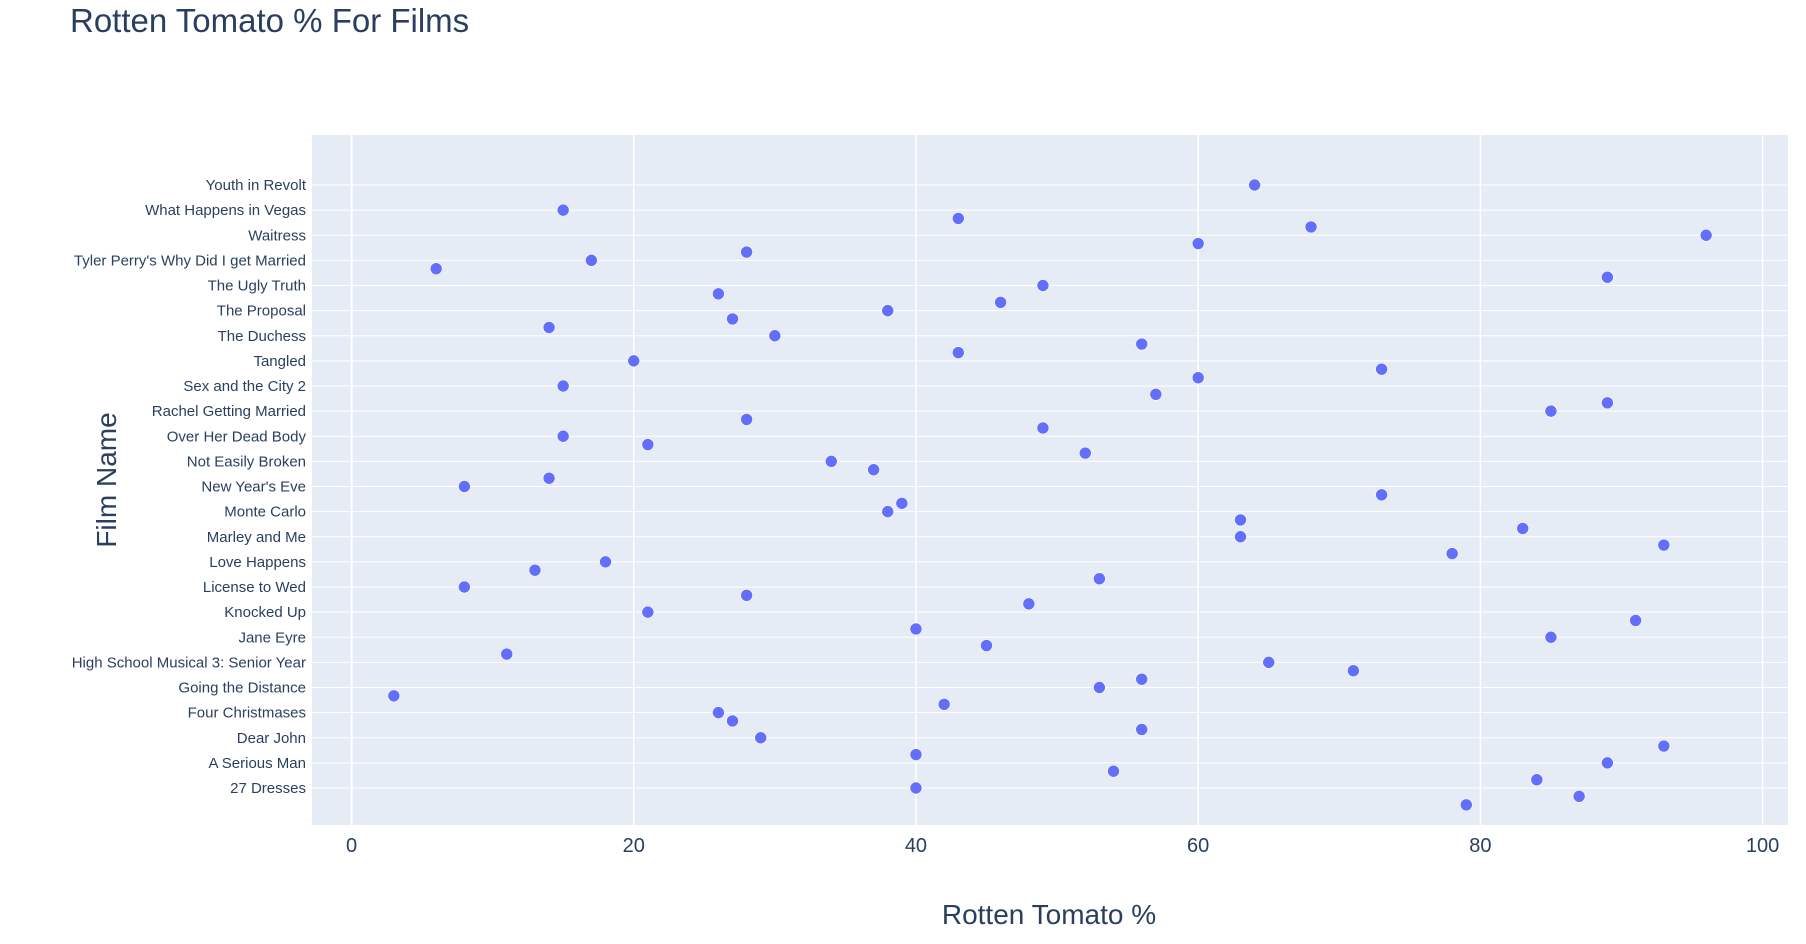 This screenshot has height=944, width=1806. What do you see at coordinates (257, 562) in the screenshot?
I see `y-tick-label: Love Happens` at bounding box center [257, 562].